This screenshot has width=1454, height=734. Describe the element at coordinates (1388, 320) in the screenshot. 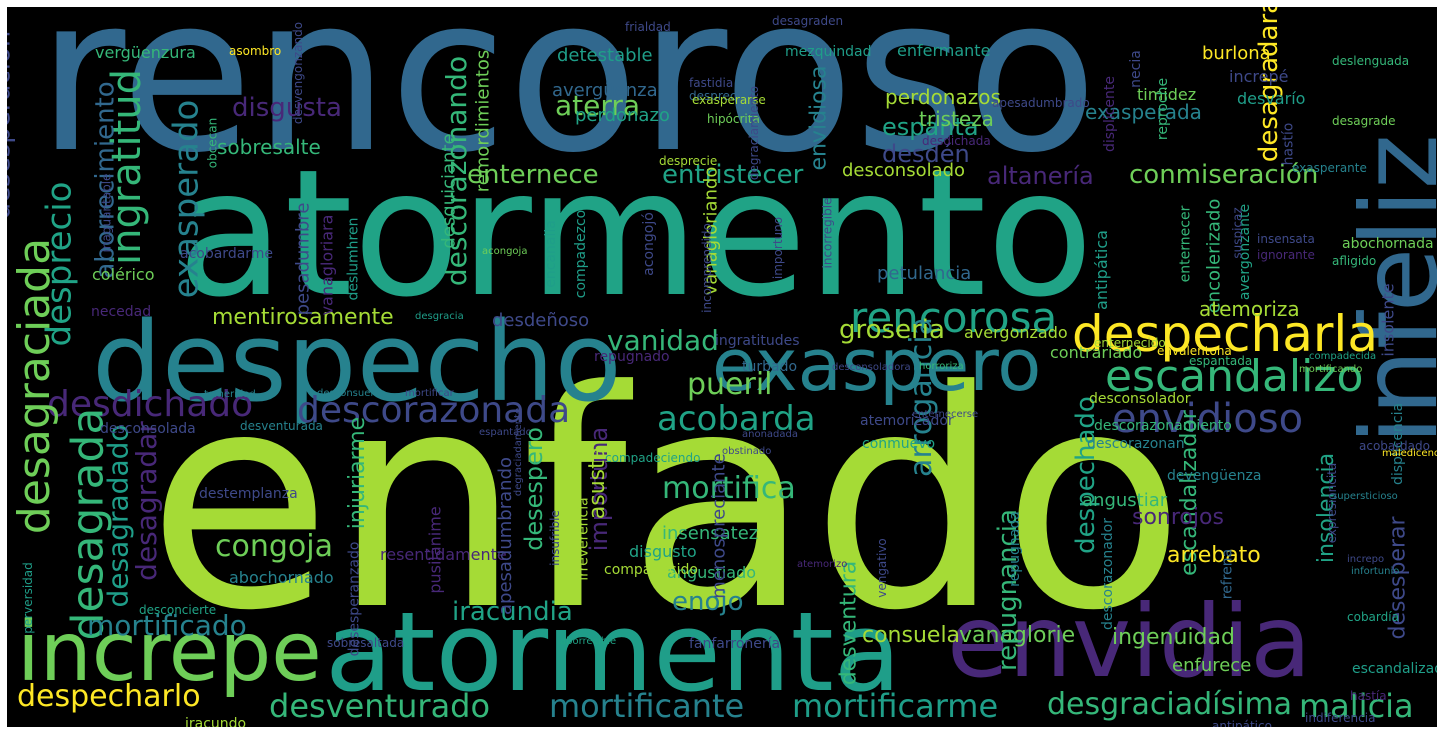

I see `cloud-word: insolente` at that location.